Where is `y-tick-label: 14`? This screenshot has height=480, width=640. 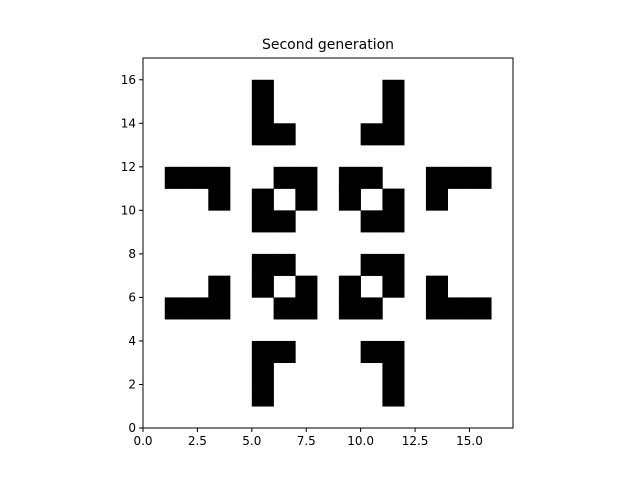 y-tick-label: 14 is located at coordinates (128, 123).